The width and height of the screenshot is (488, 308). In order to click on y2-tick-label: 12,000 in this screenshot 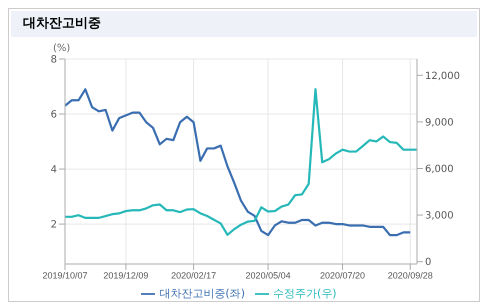, I will do `click(442, 76)`.